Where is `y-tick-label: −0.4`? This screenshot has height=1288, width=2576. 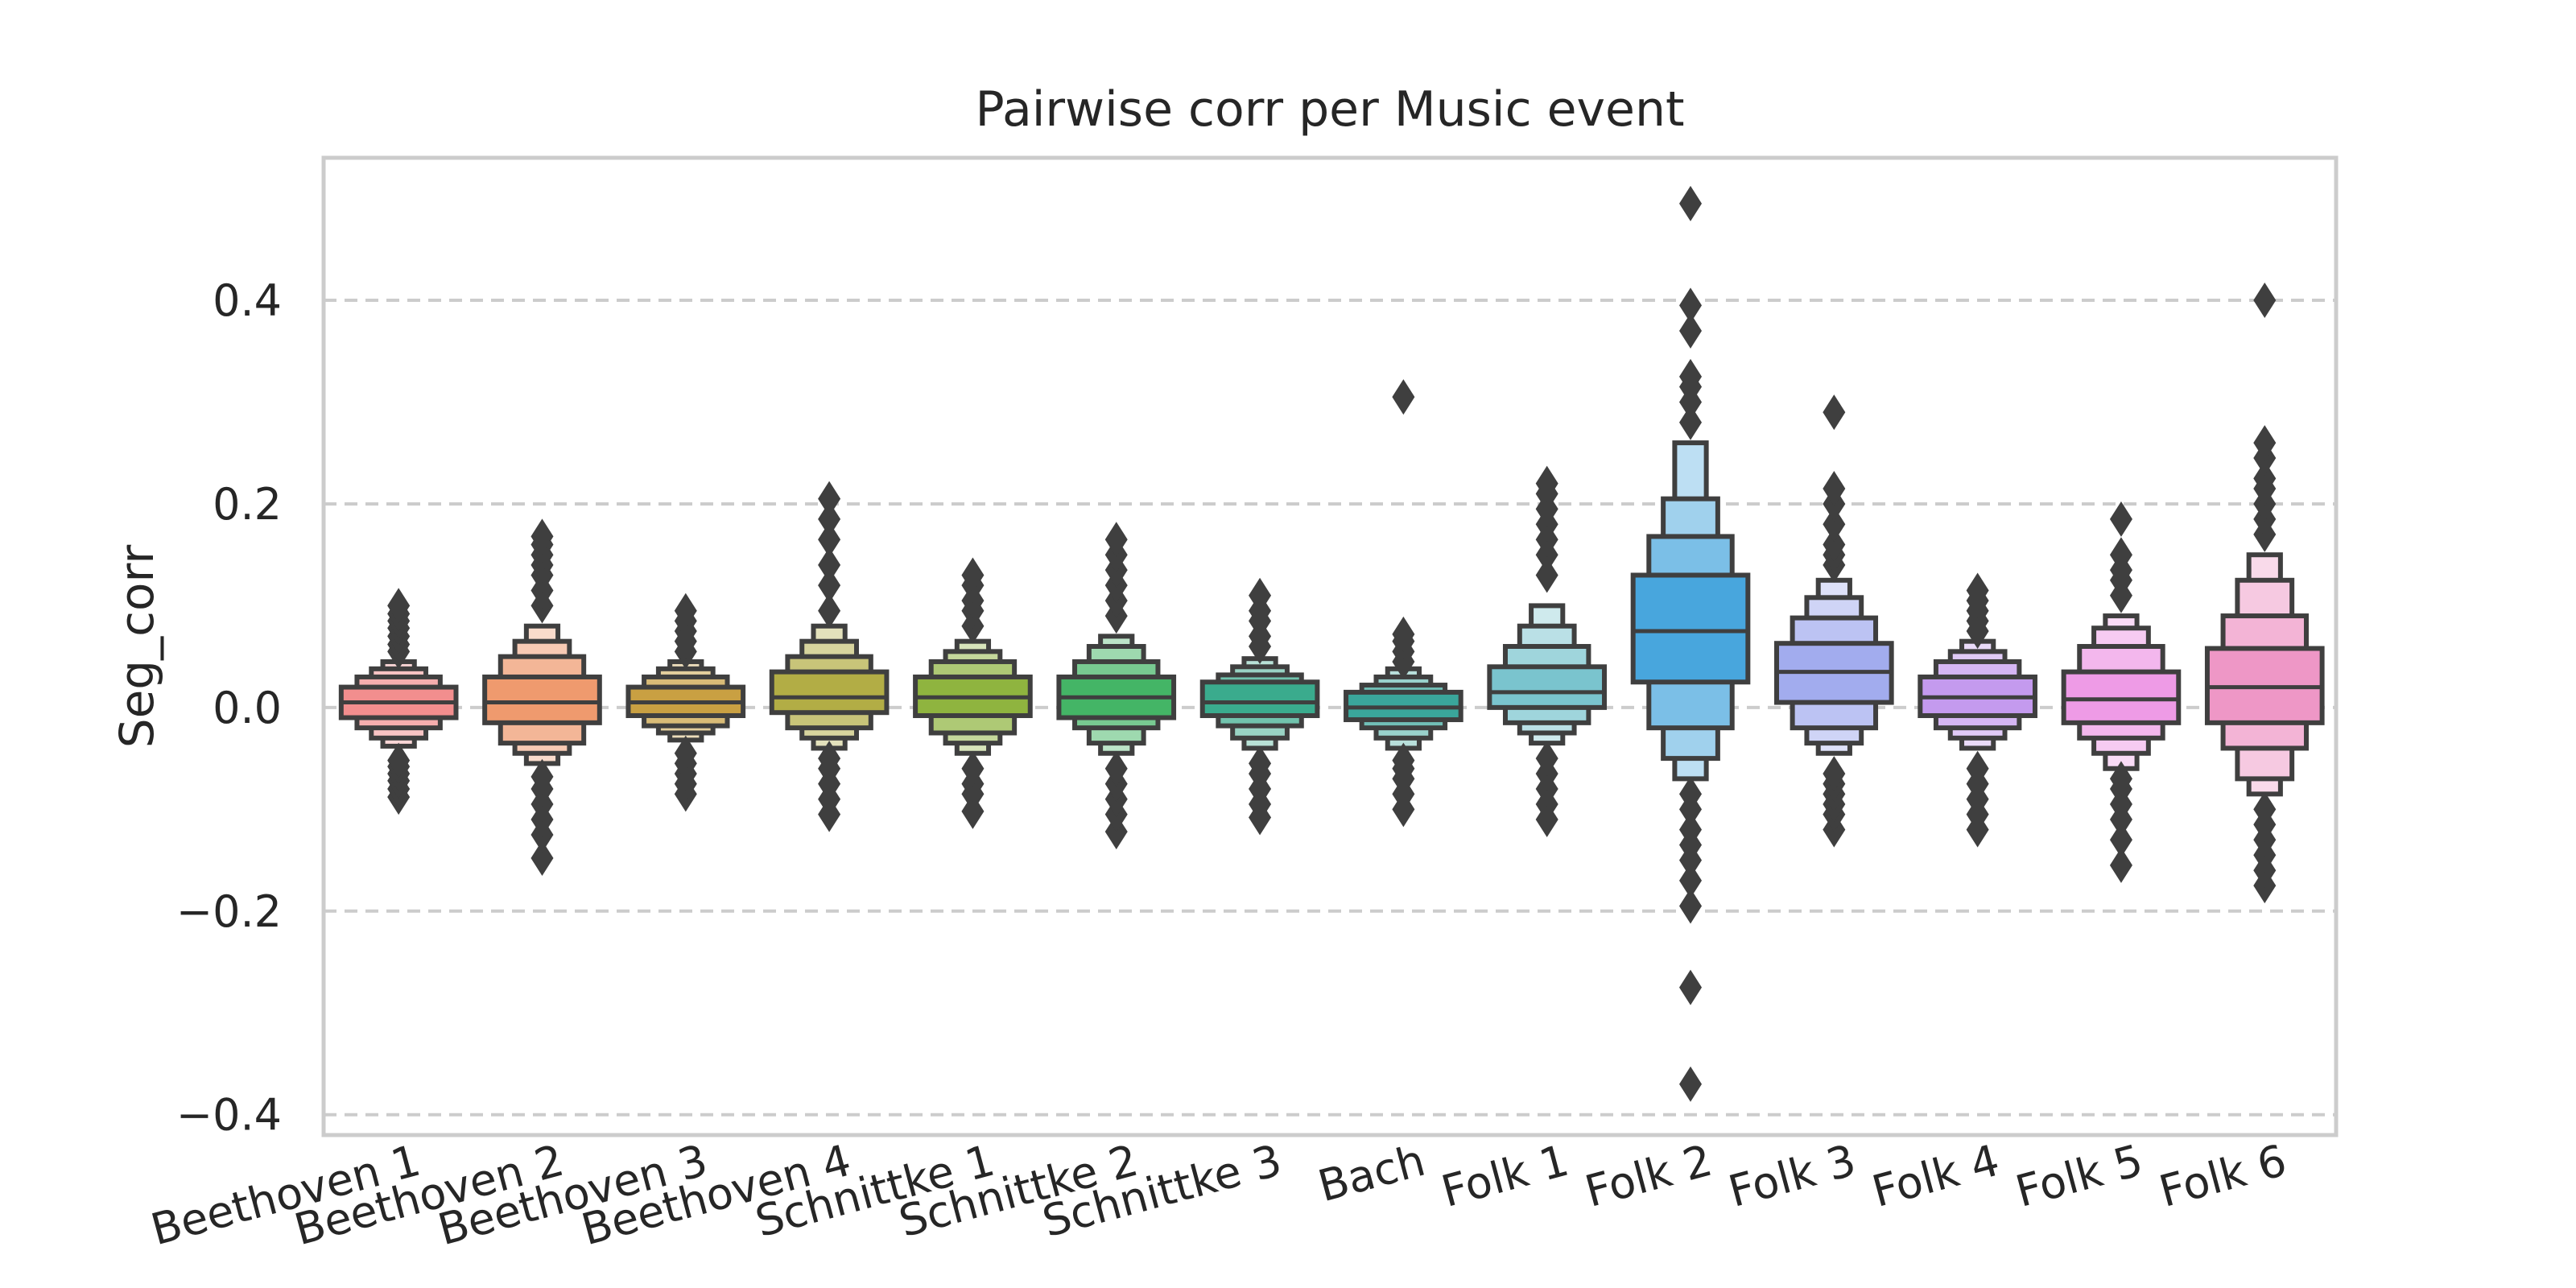 y-tick-label: −0.4 is located at coordinates (229, 1115).